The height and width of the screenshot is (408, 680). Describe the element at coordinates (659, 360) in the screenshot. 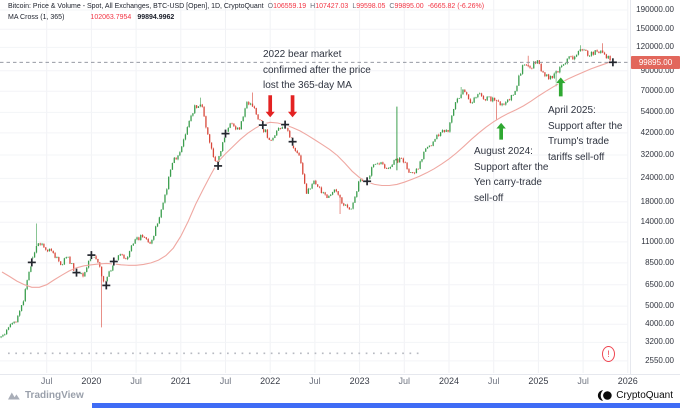

I see `y-axis-label: 2550.00` at that location.